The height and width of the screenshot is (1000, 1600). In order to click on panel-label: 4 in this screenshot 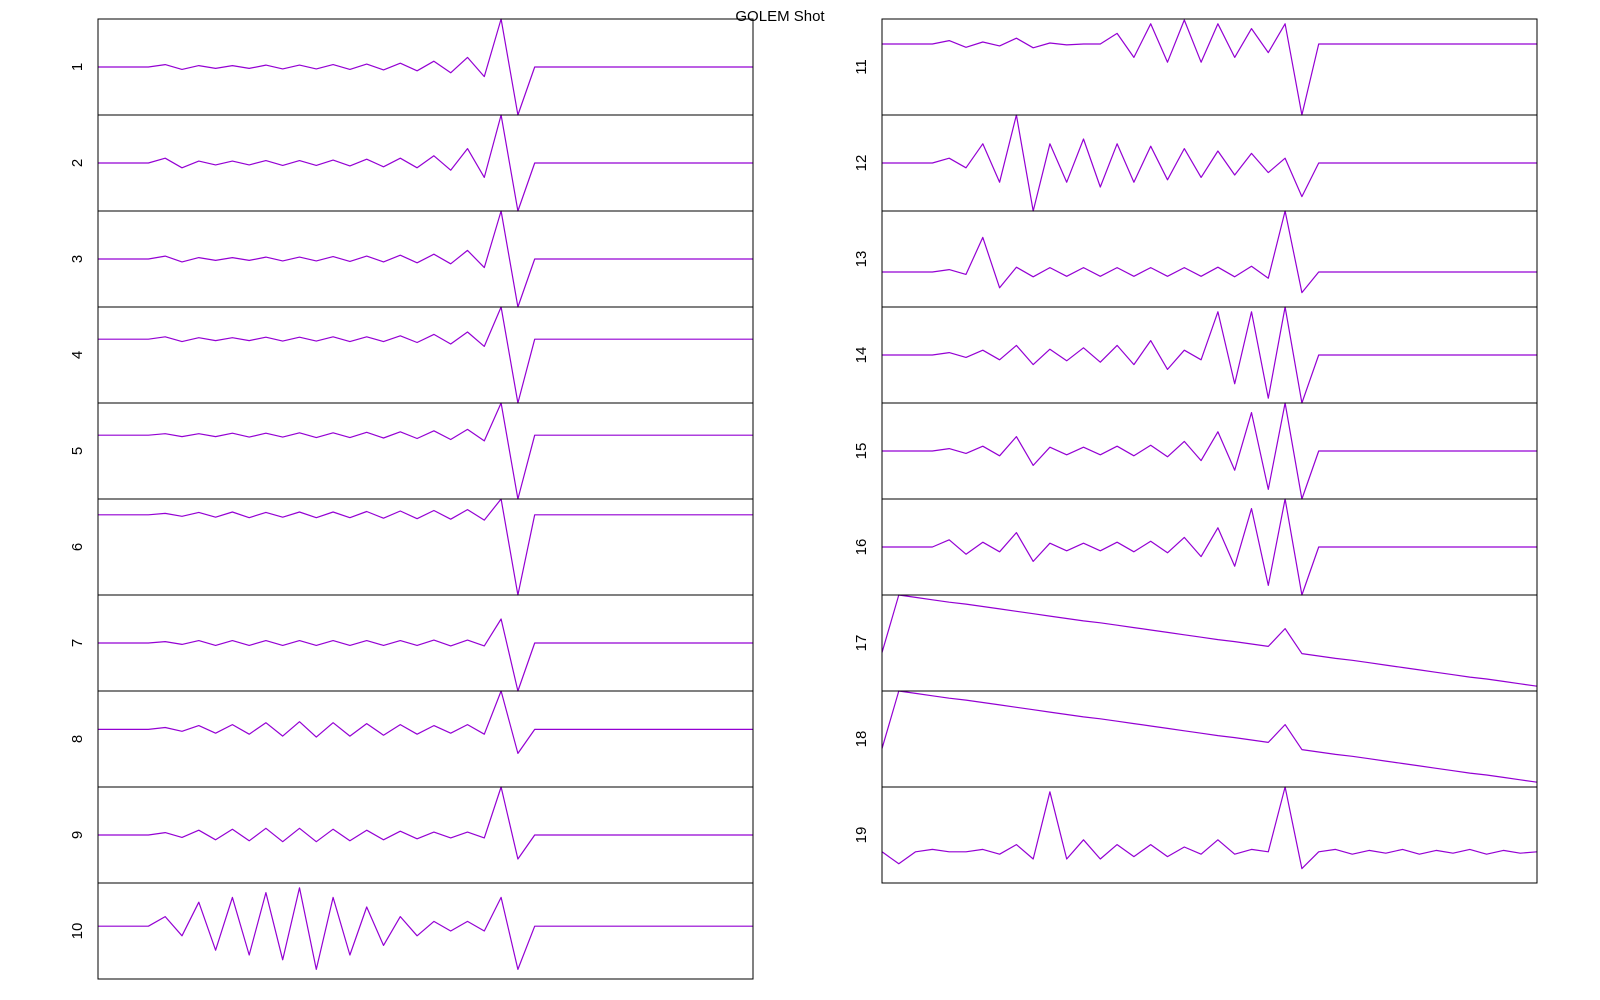, I will do `click(77, 355)`.